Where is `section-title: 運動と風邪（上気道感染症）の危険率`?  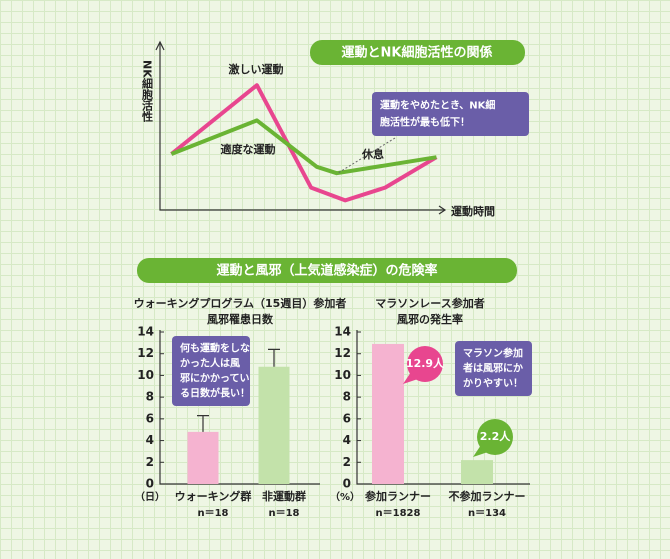
section-title: 運動と風邪（上気道感染症）の危険率 is located at coordinates (326, 271).